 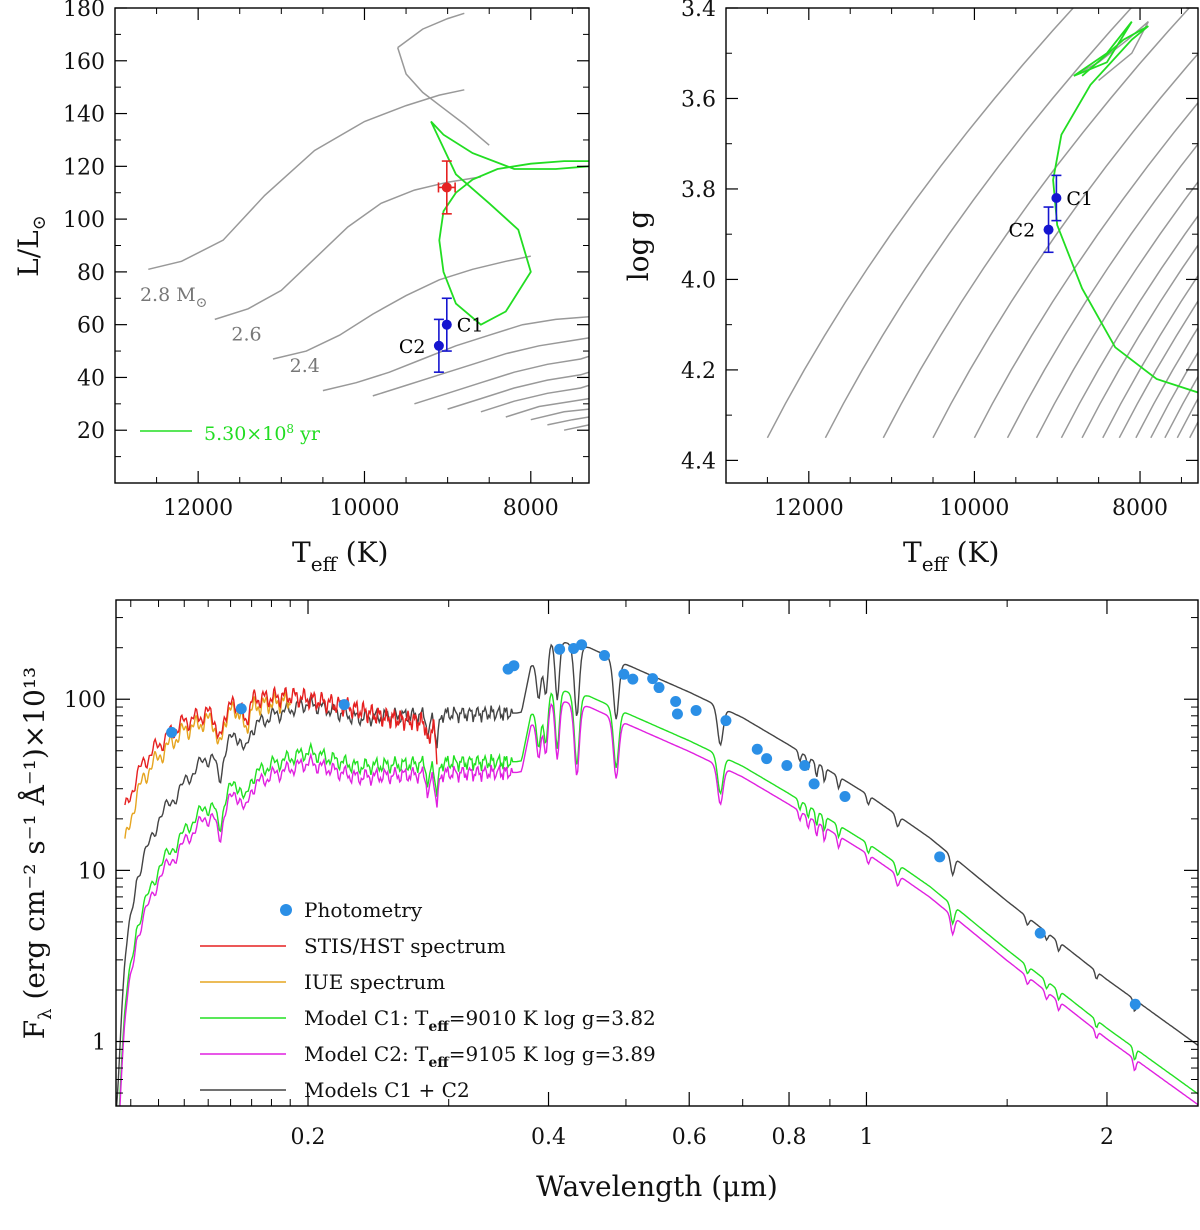 What do you see at coordinates (173, 297) in the screenshot?
I see `mass-label: 2.8 M⊙` at bounding box center [173, 297].